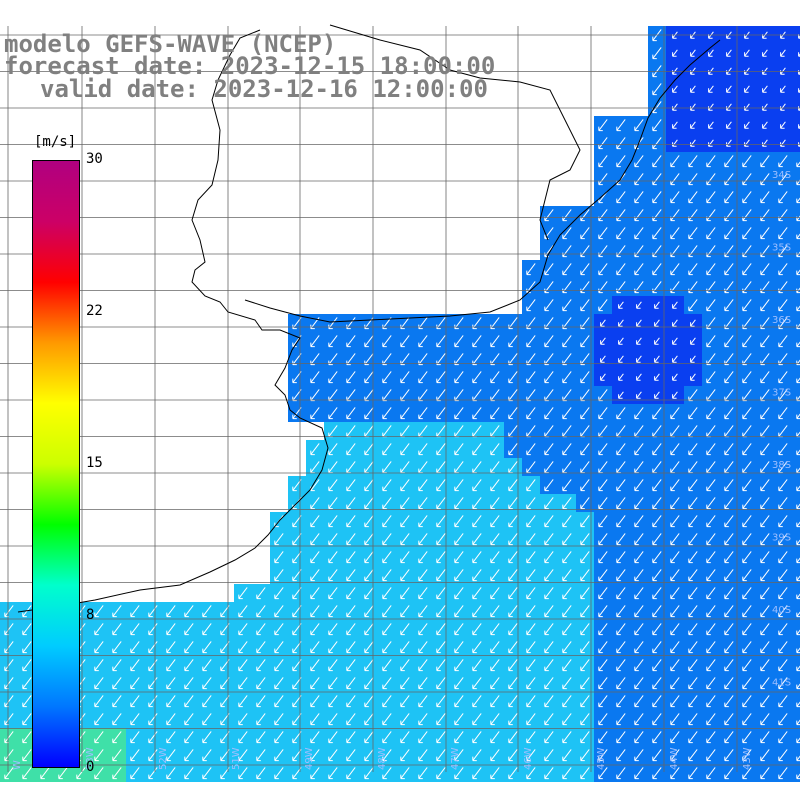 This screenshot has height=800, width=800. Describe the element at coordinates (382, 758) in the screenshot. I see `longitude-label: 48W` at that location.